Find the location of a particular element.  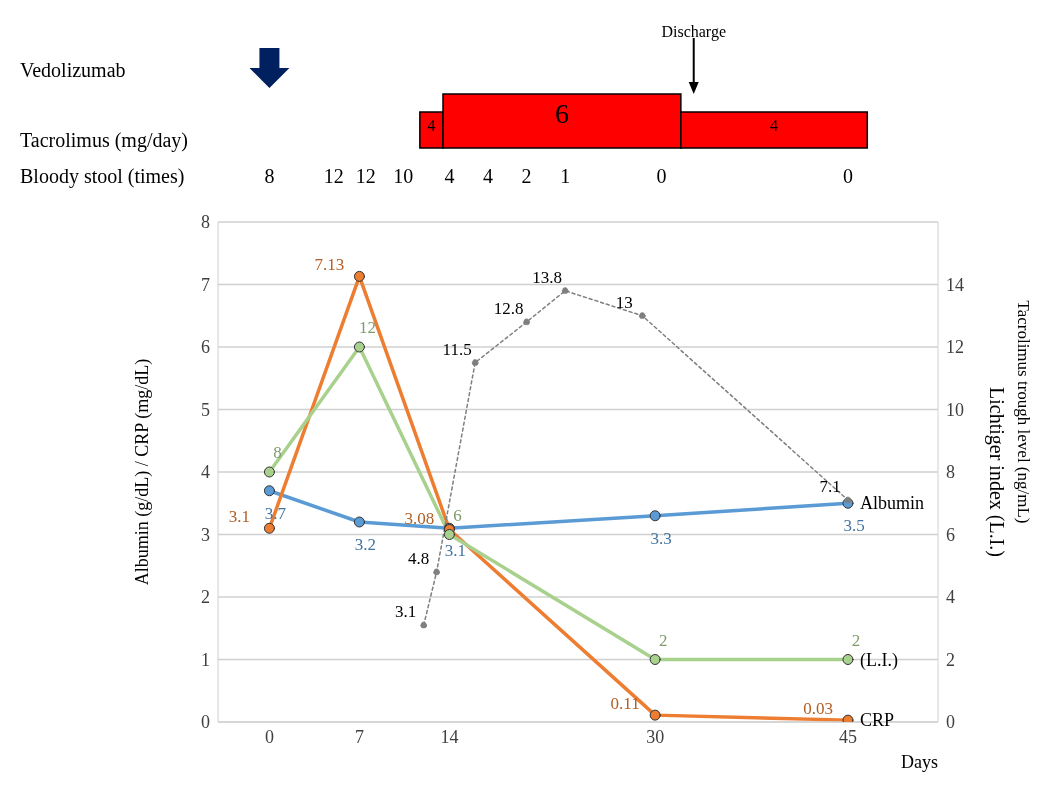

y2-axis-title: Lichtiger index (L.I.) is located at coordinates (996, 472).